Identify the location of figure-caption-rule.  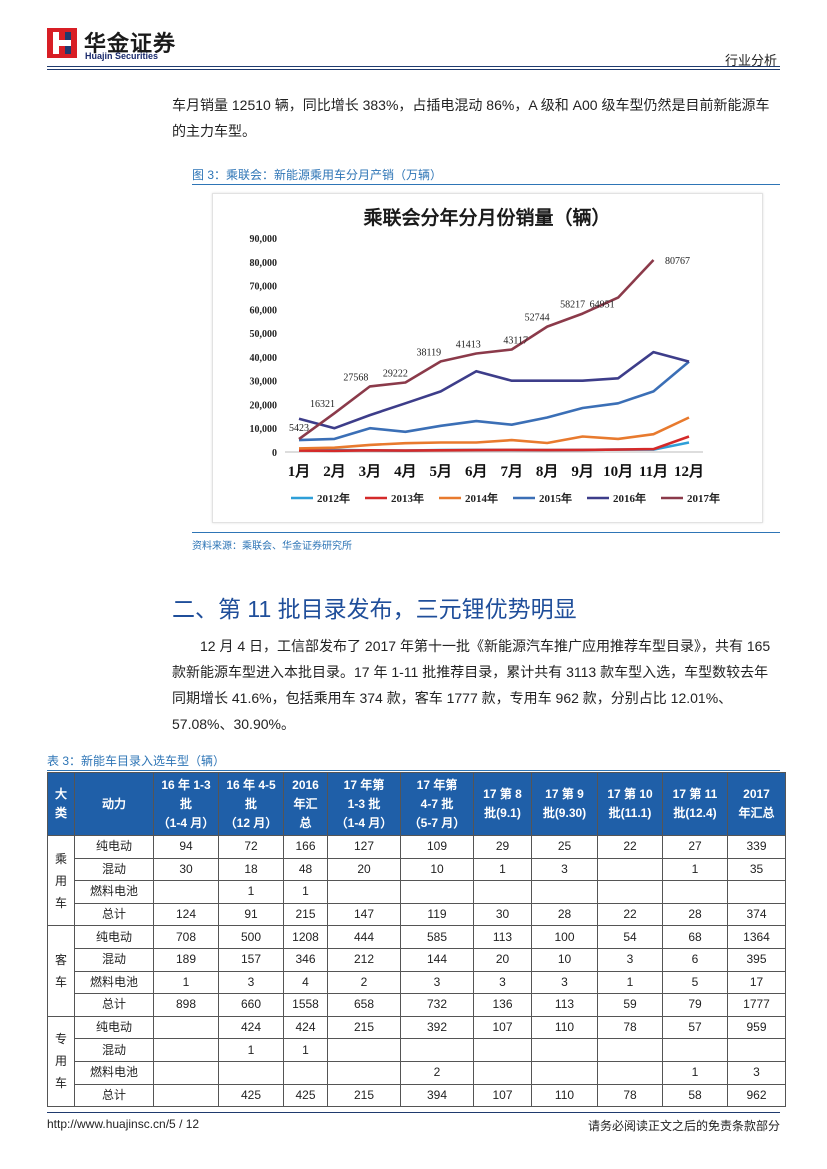
(486, 184).